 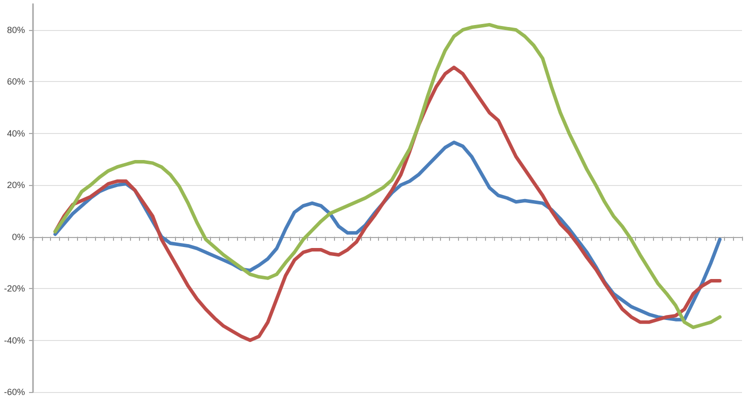 What do you see at coordinates (15, 185) in the screenshot?
I see `y-tick-label: 20%` at bounding box center [15, 185].